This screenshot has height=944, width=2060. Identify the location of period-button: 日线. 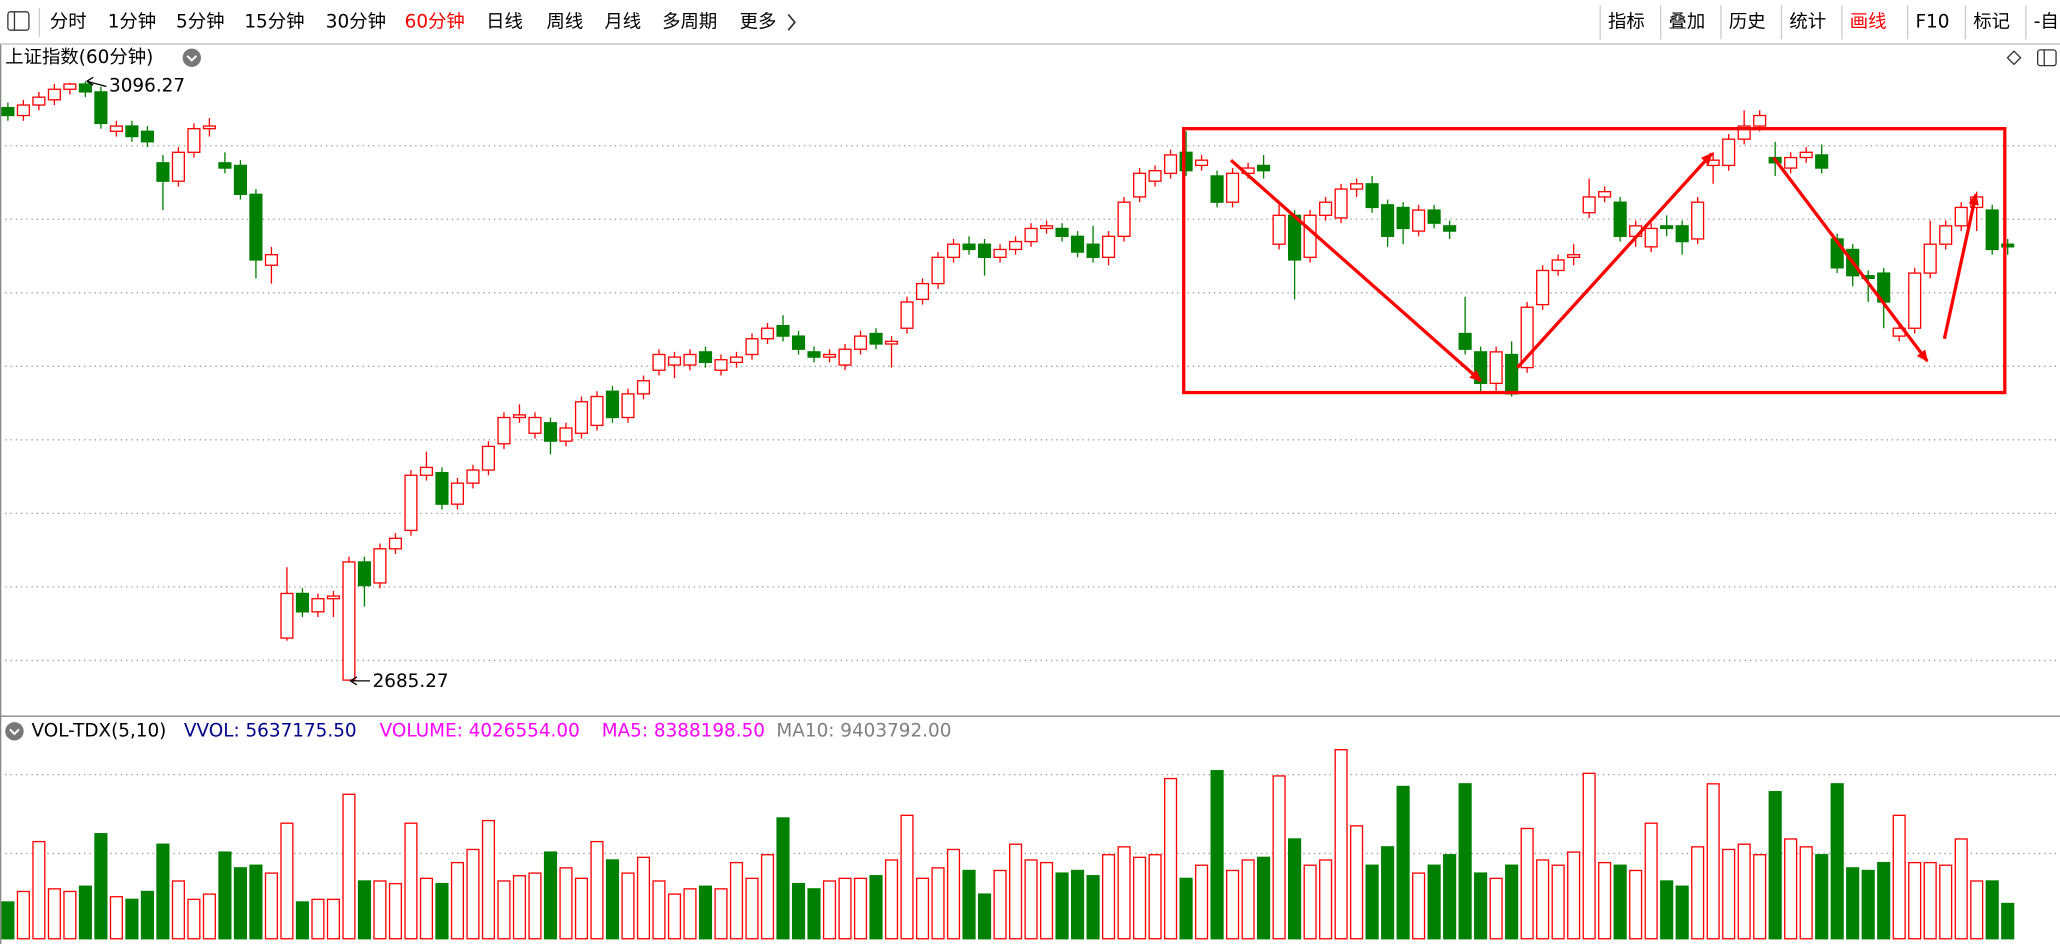
(504, 21).